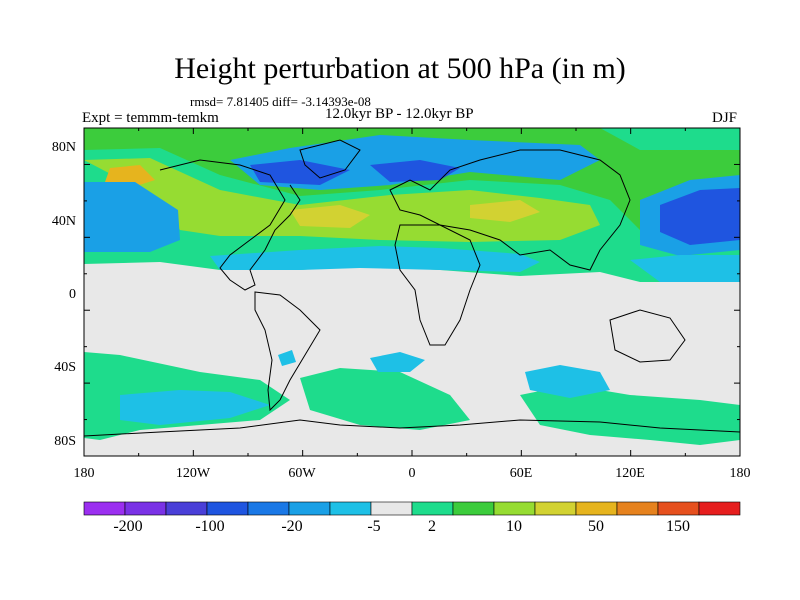 The image size is (800, 600). What do you see at coordinates (65, 441) in the screenshot?
I see `y-tick-label: 80S` at bounding box center [65, 441].